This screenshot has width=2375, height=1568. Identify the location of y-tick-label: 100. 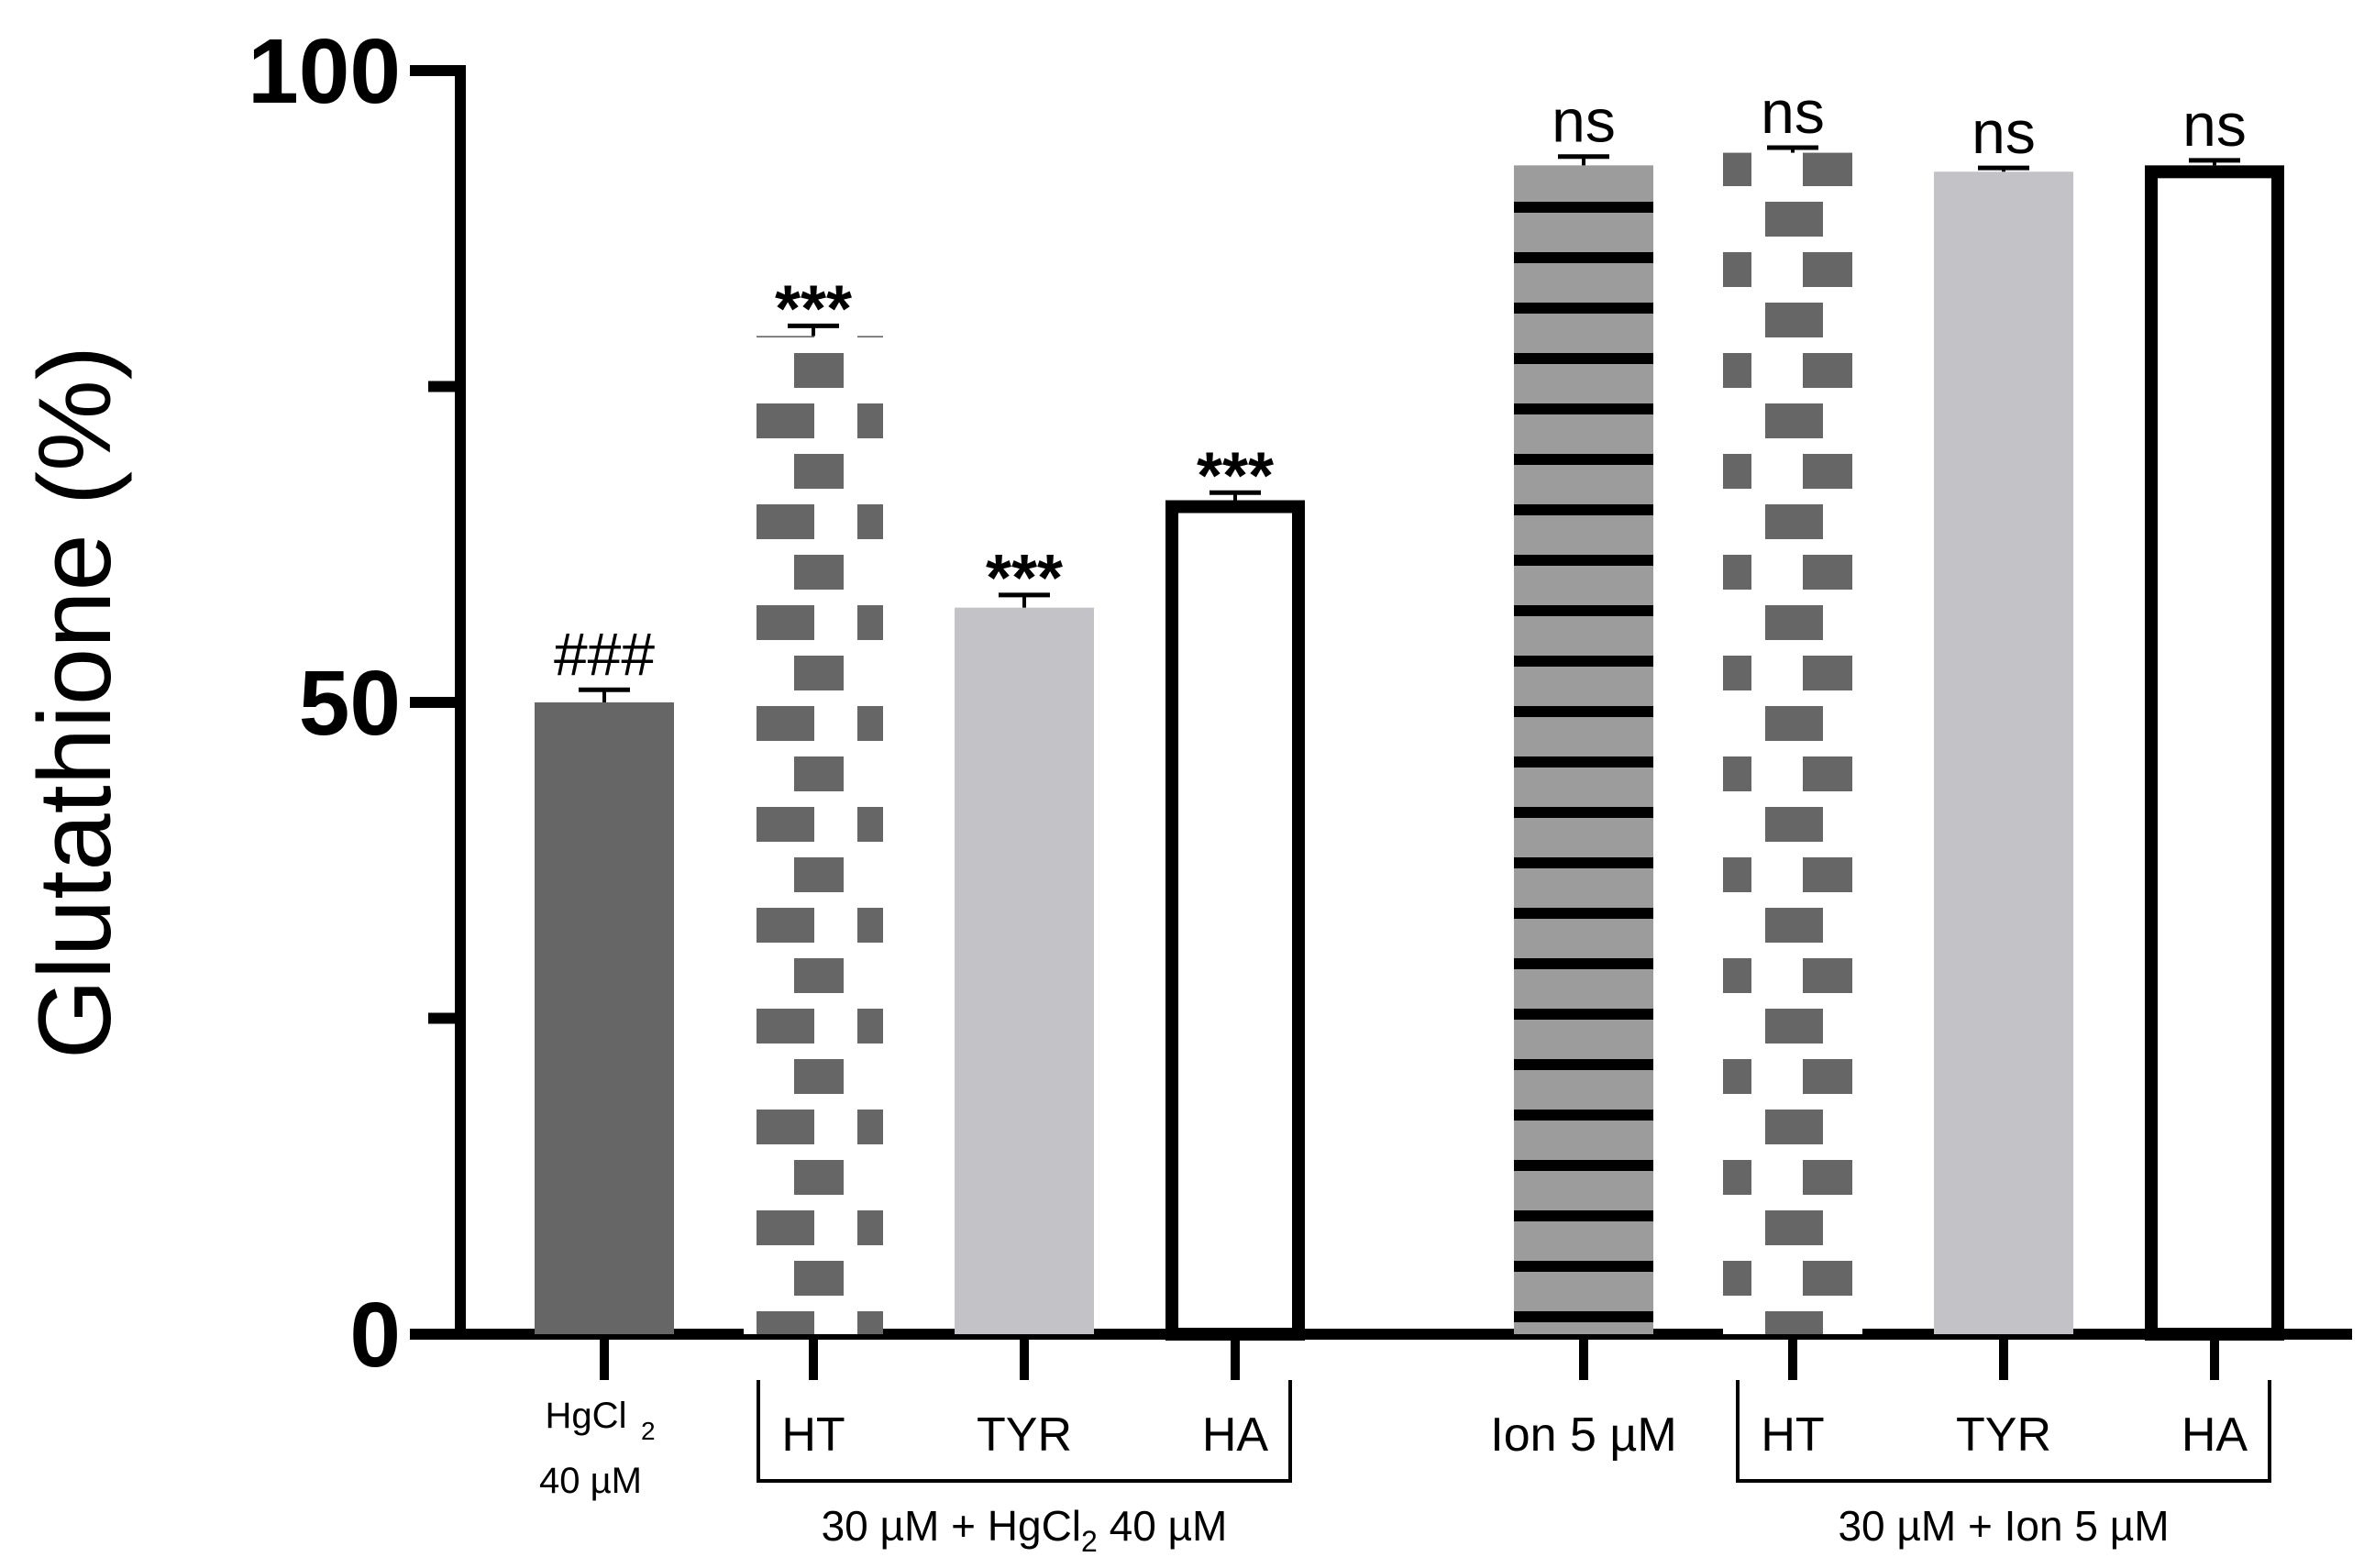
(325, 71).